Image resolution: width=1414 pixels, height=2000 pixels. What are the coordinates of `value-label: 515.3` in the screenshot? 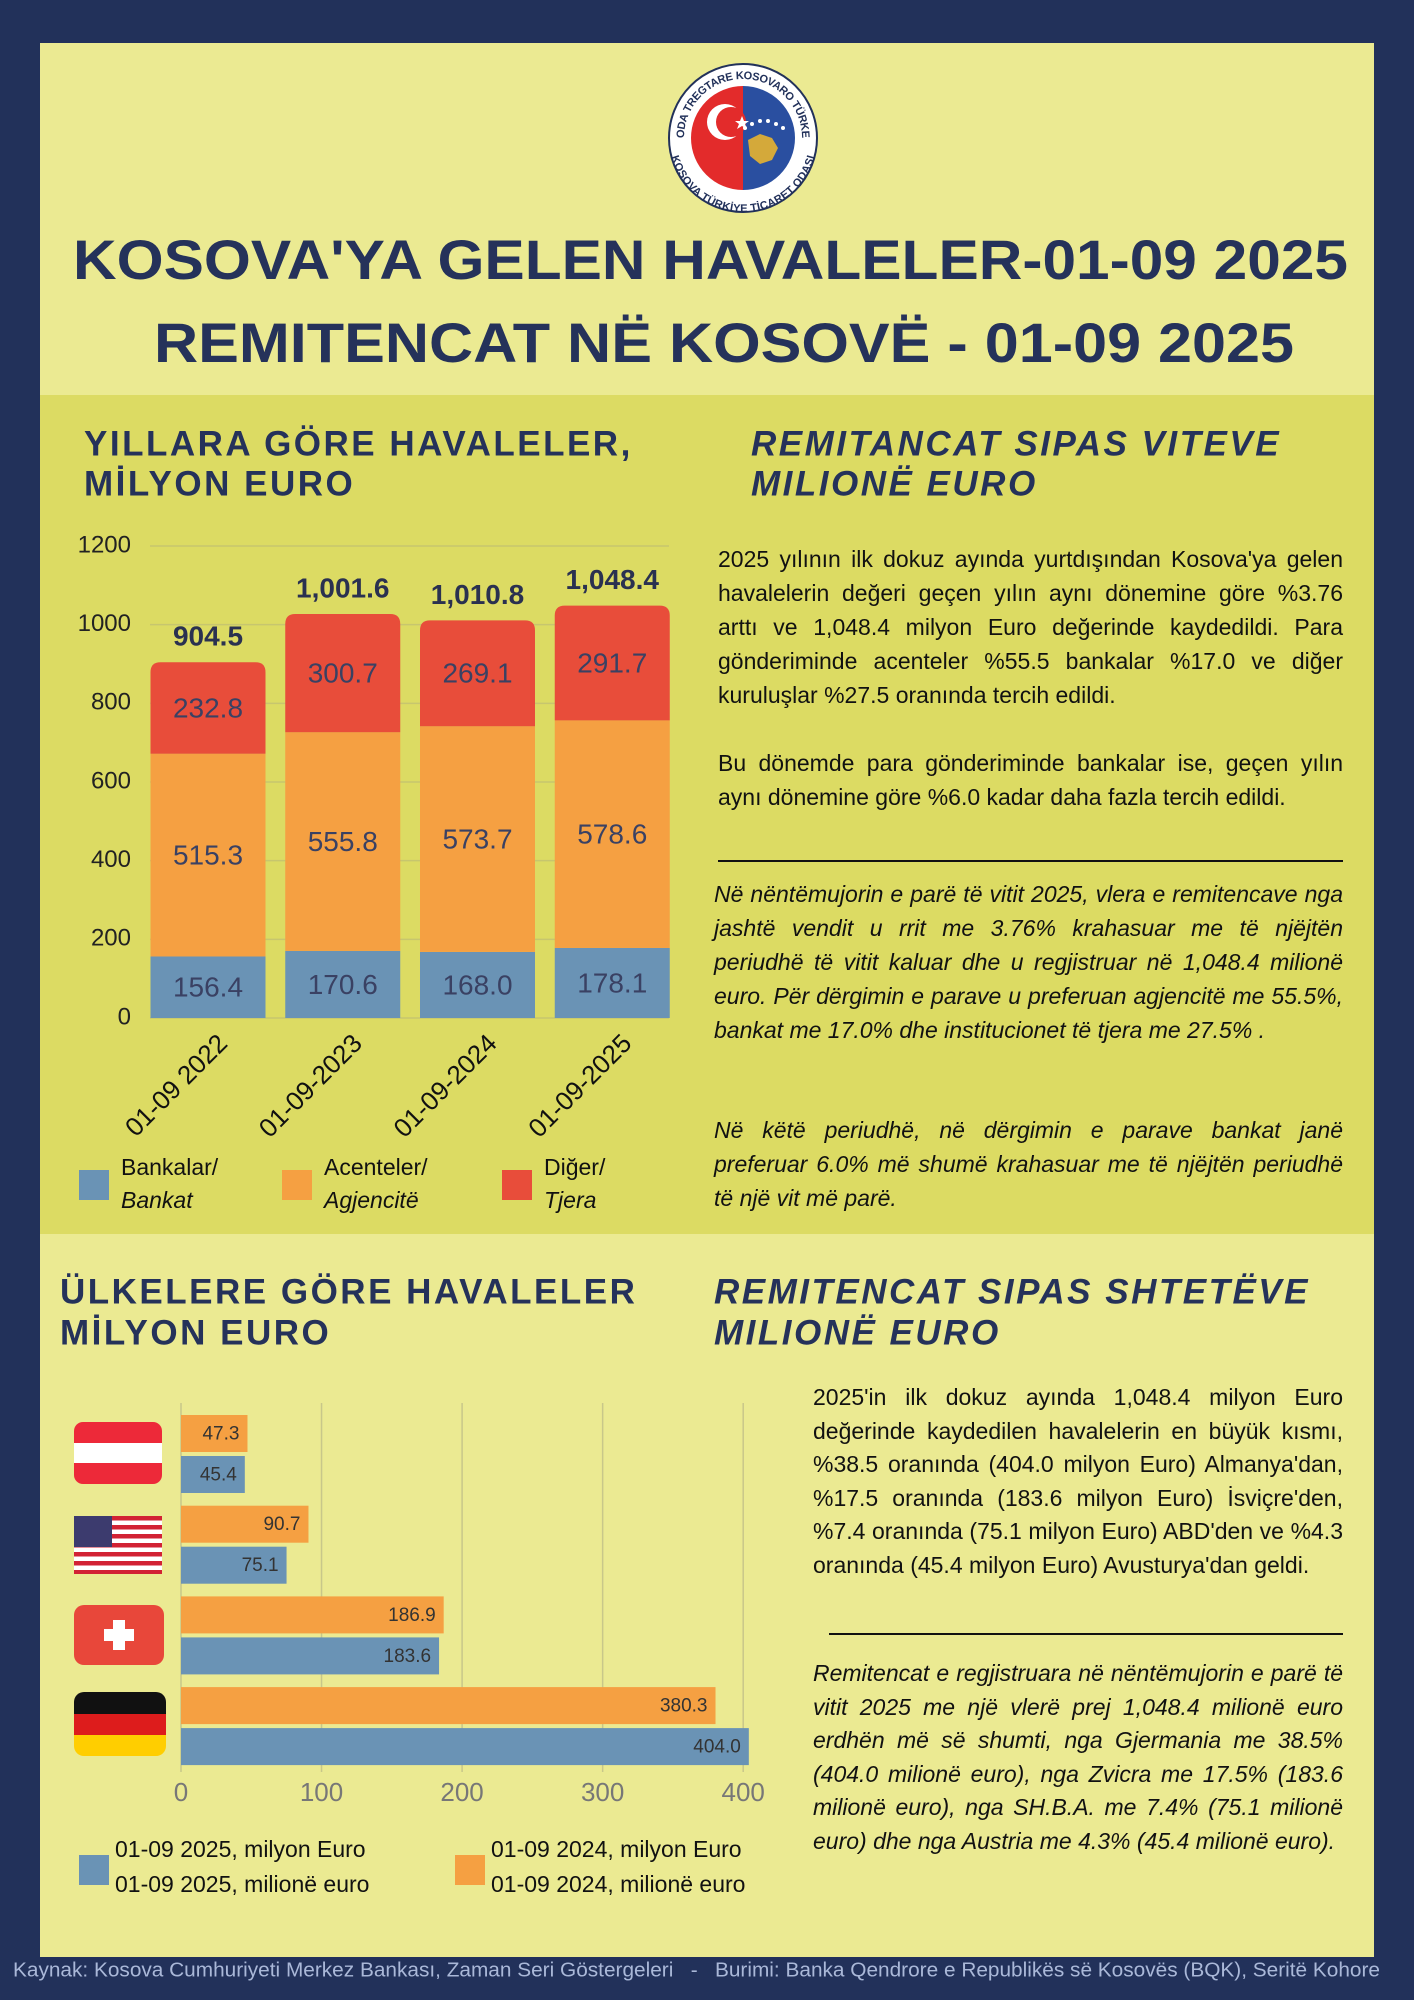 It's located at (208, 855).